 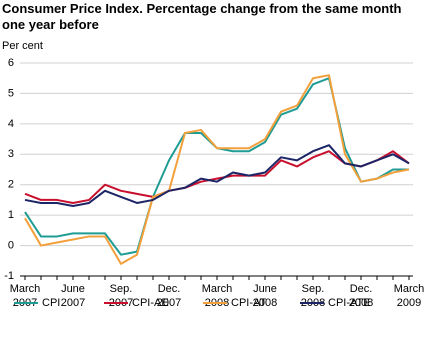 I want to click on y-tick-label: 4, so click(x=11, y=124).